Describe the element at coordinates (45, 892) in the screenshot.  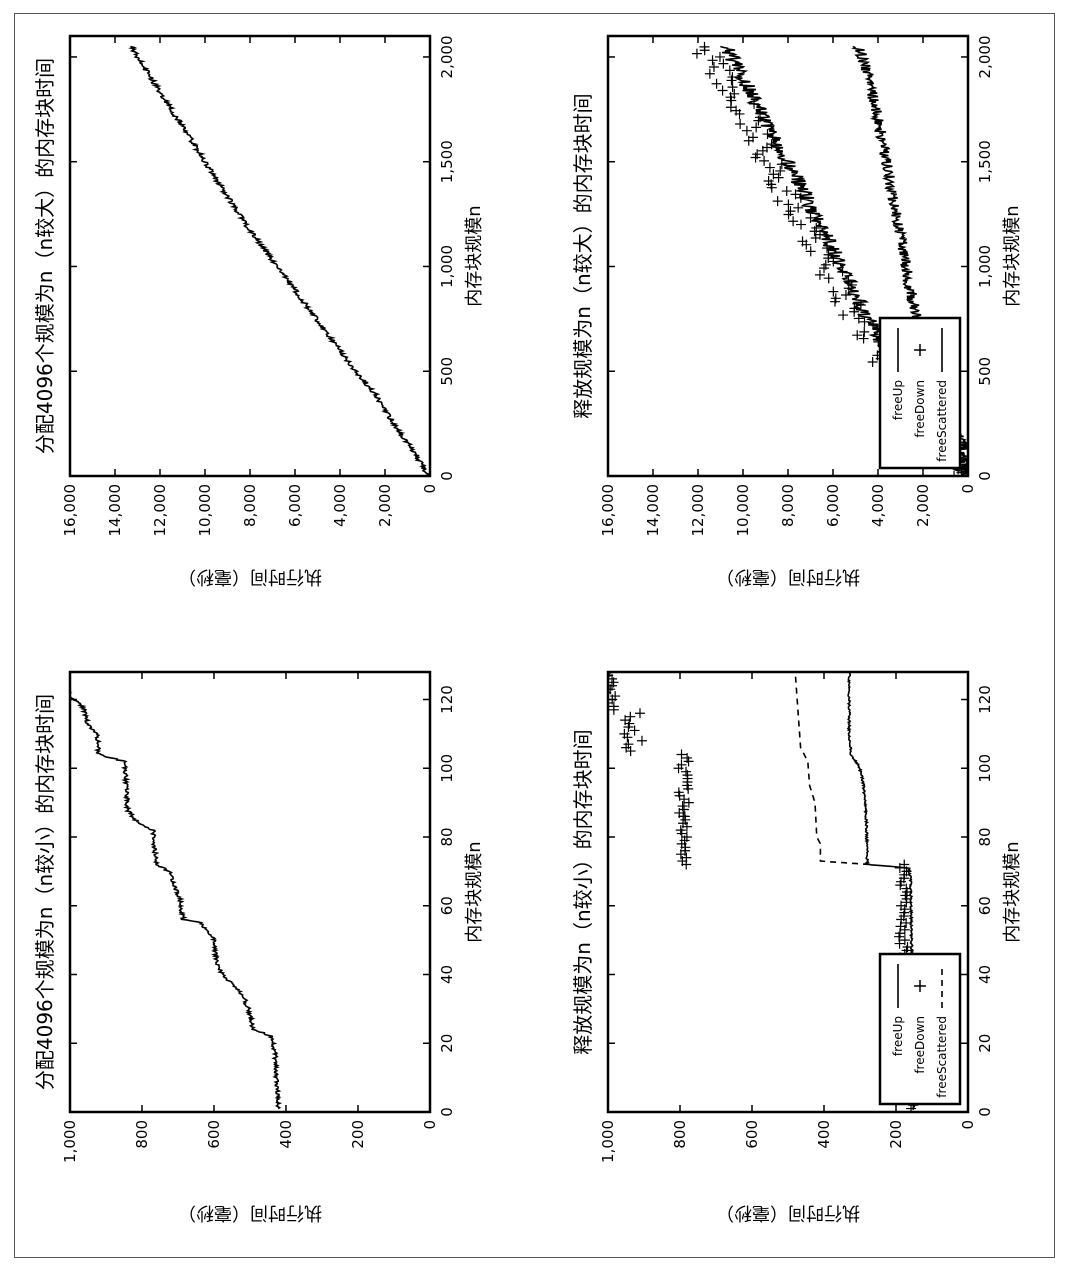
I see `chart-title: 分配4096个规模为n（n较小）的内存块时间` at that location.